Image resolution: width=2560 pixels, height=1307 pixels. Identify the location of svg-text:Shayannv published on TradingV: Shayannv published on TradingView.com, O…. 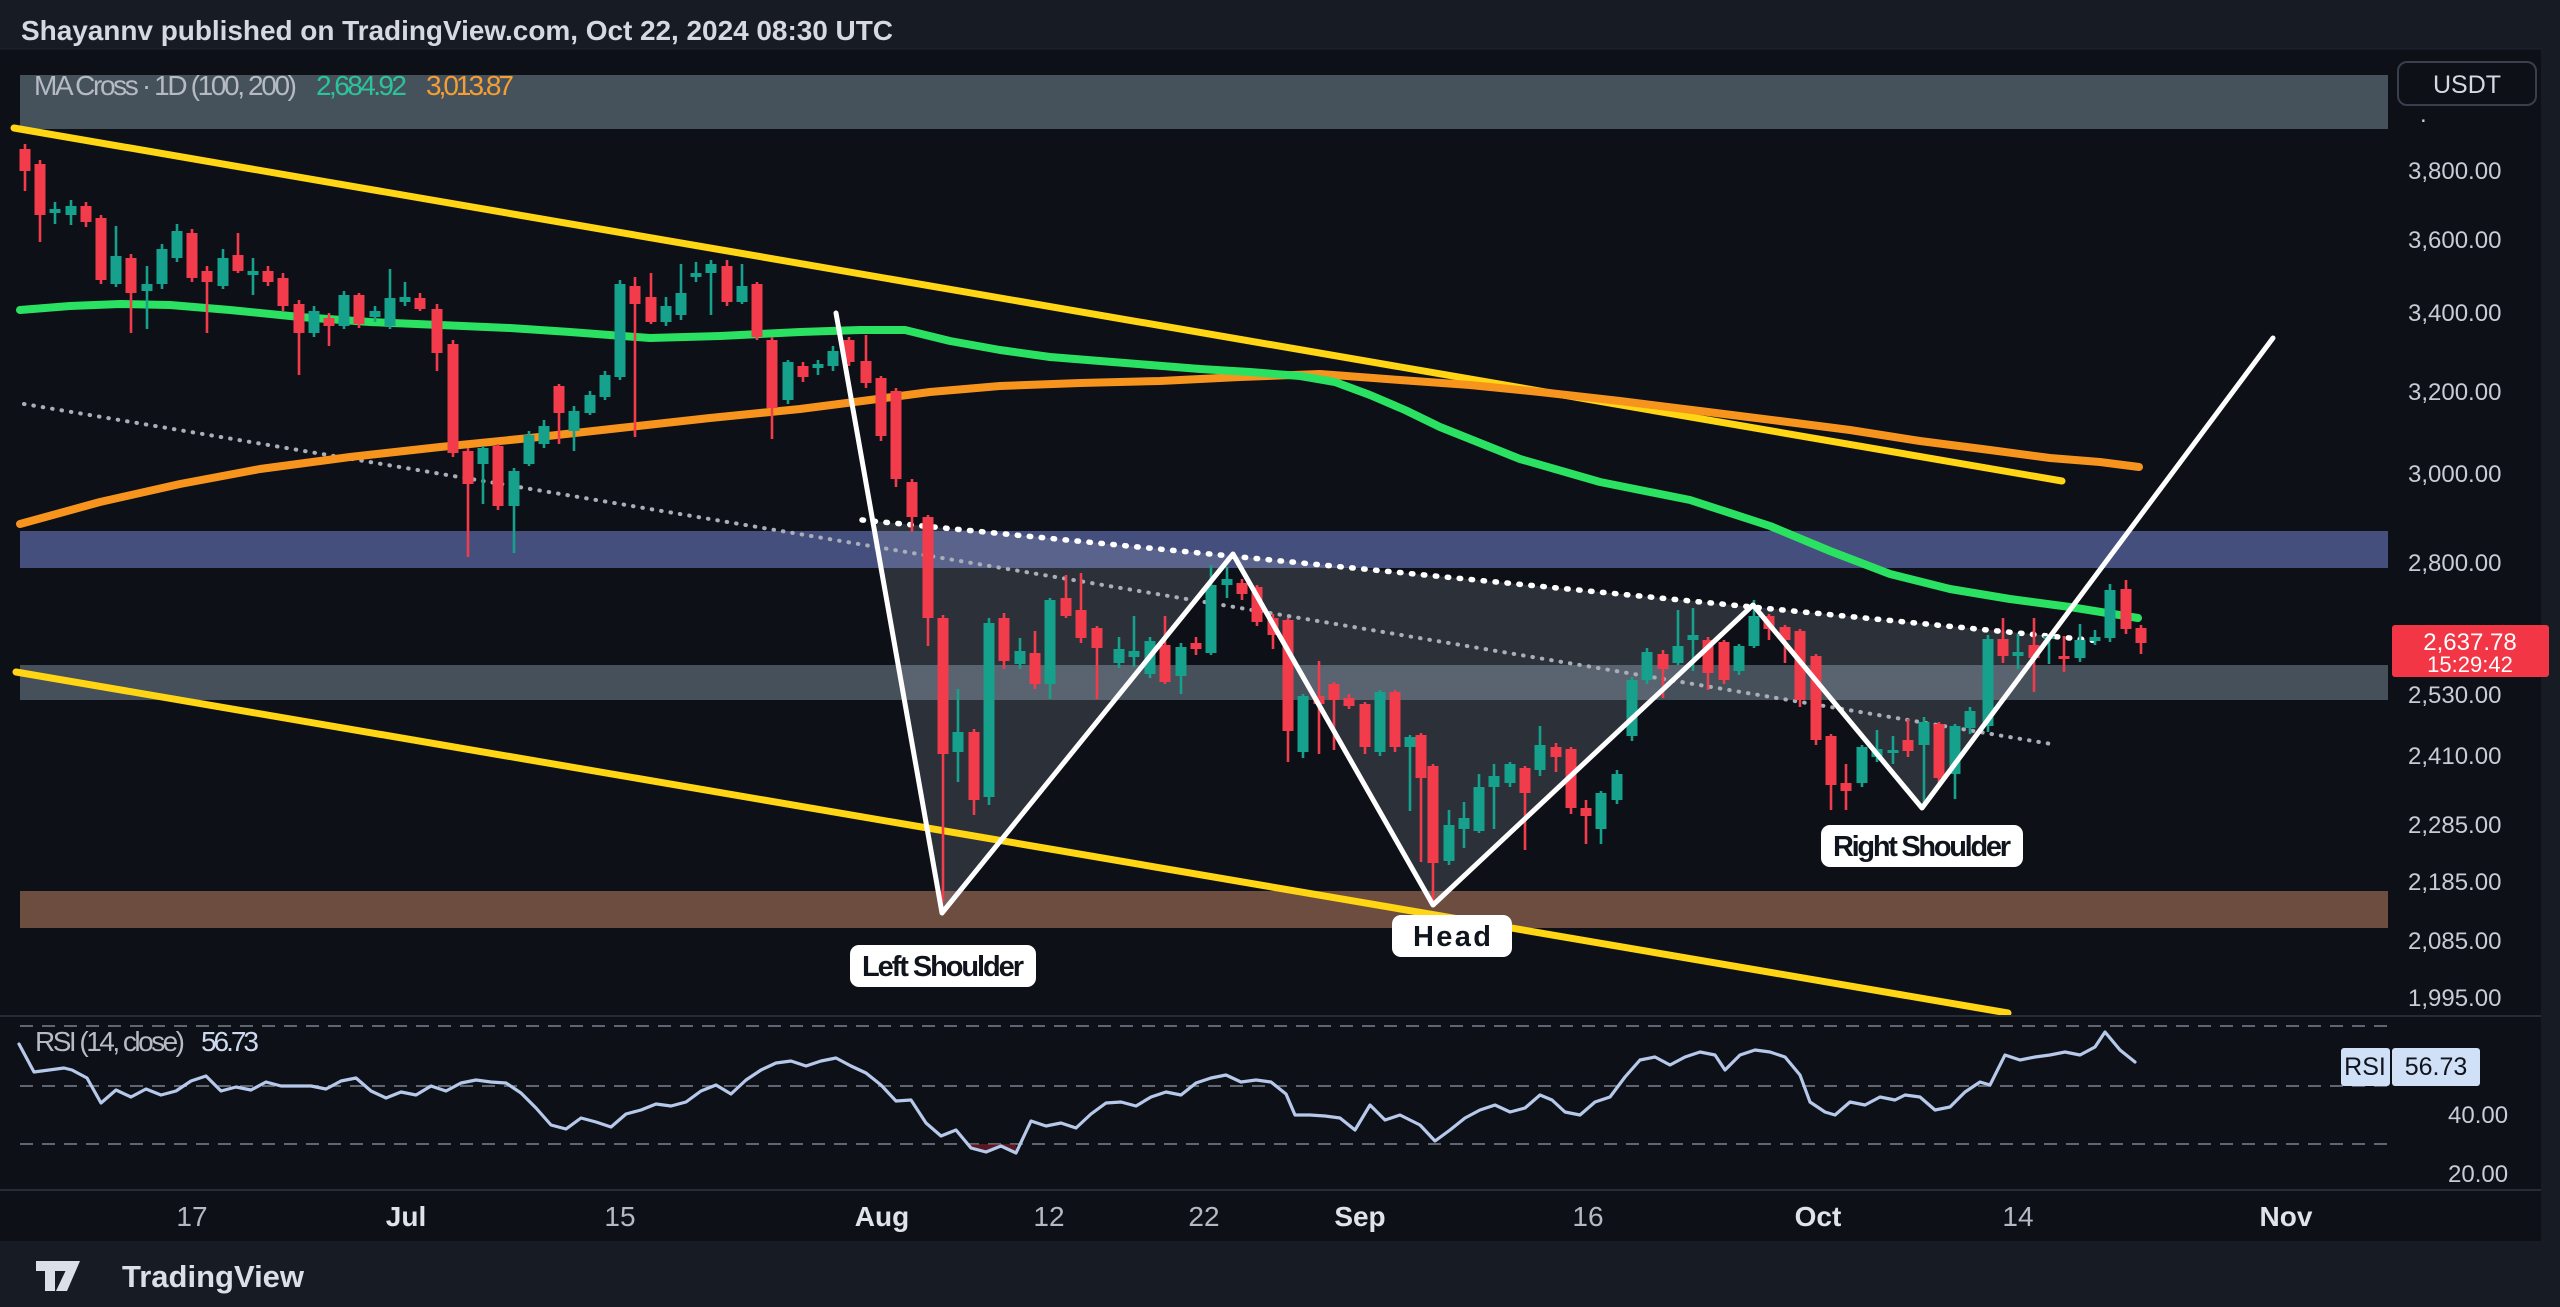
(457, 30).